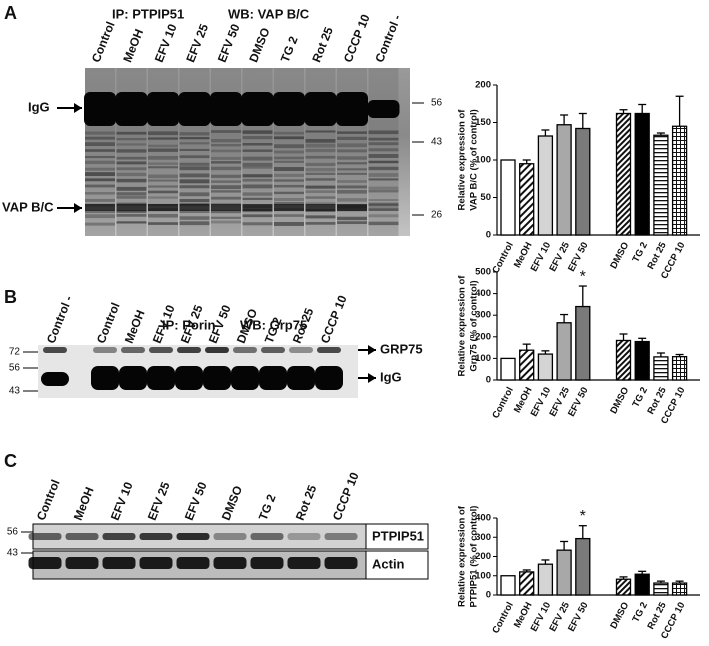 This screenshot has width=709, height=646. I want to click on x-tick-label: Control, so click(503, 617).